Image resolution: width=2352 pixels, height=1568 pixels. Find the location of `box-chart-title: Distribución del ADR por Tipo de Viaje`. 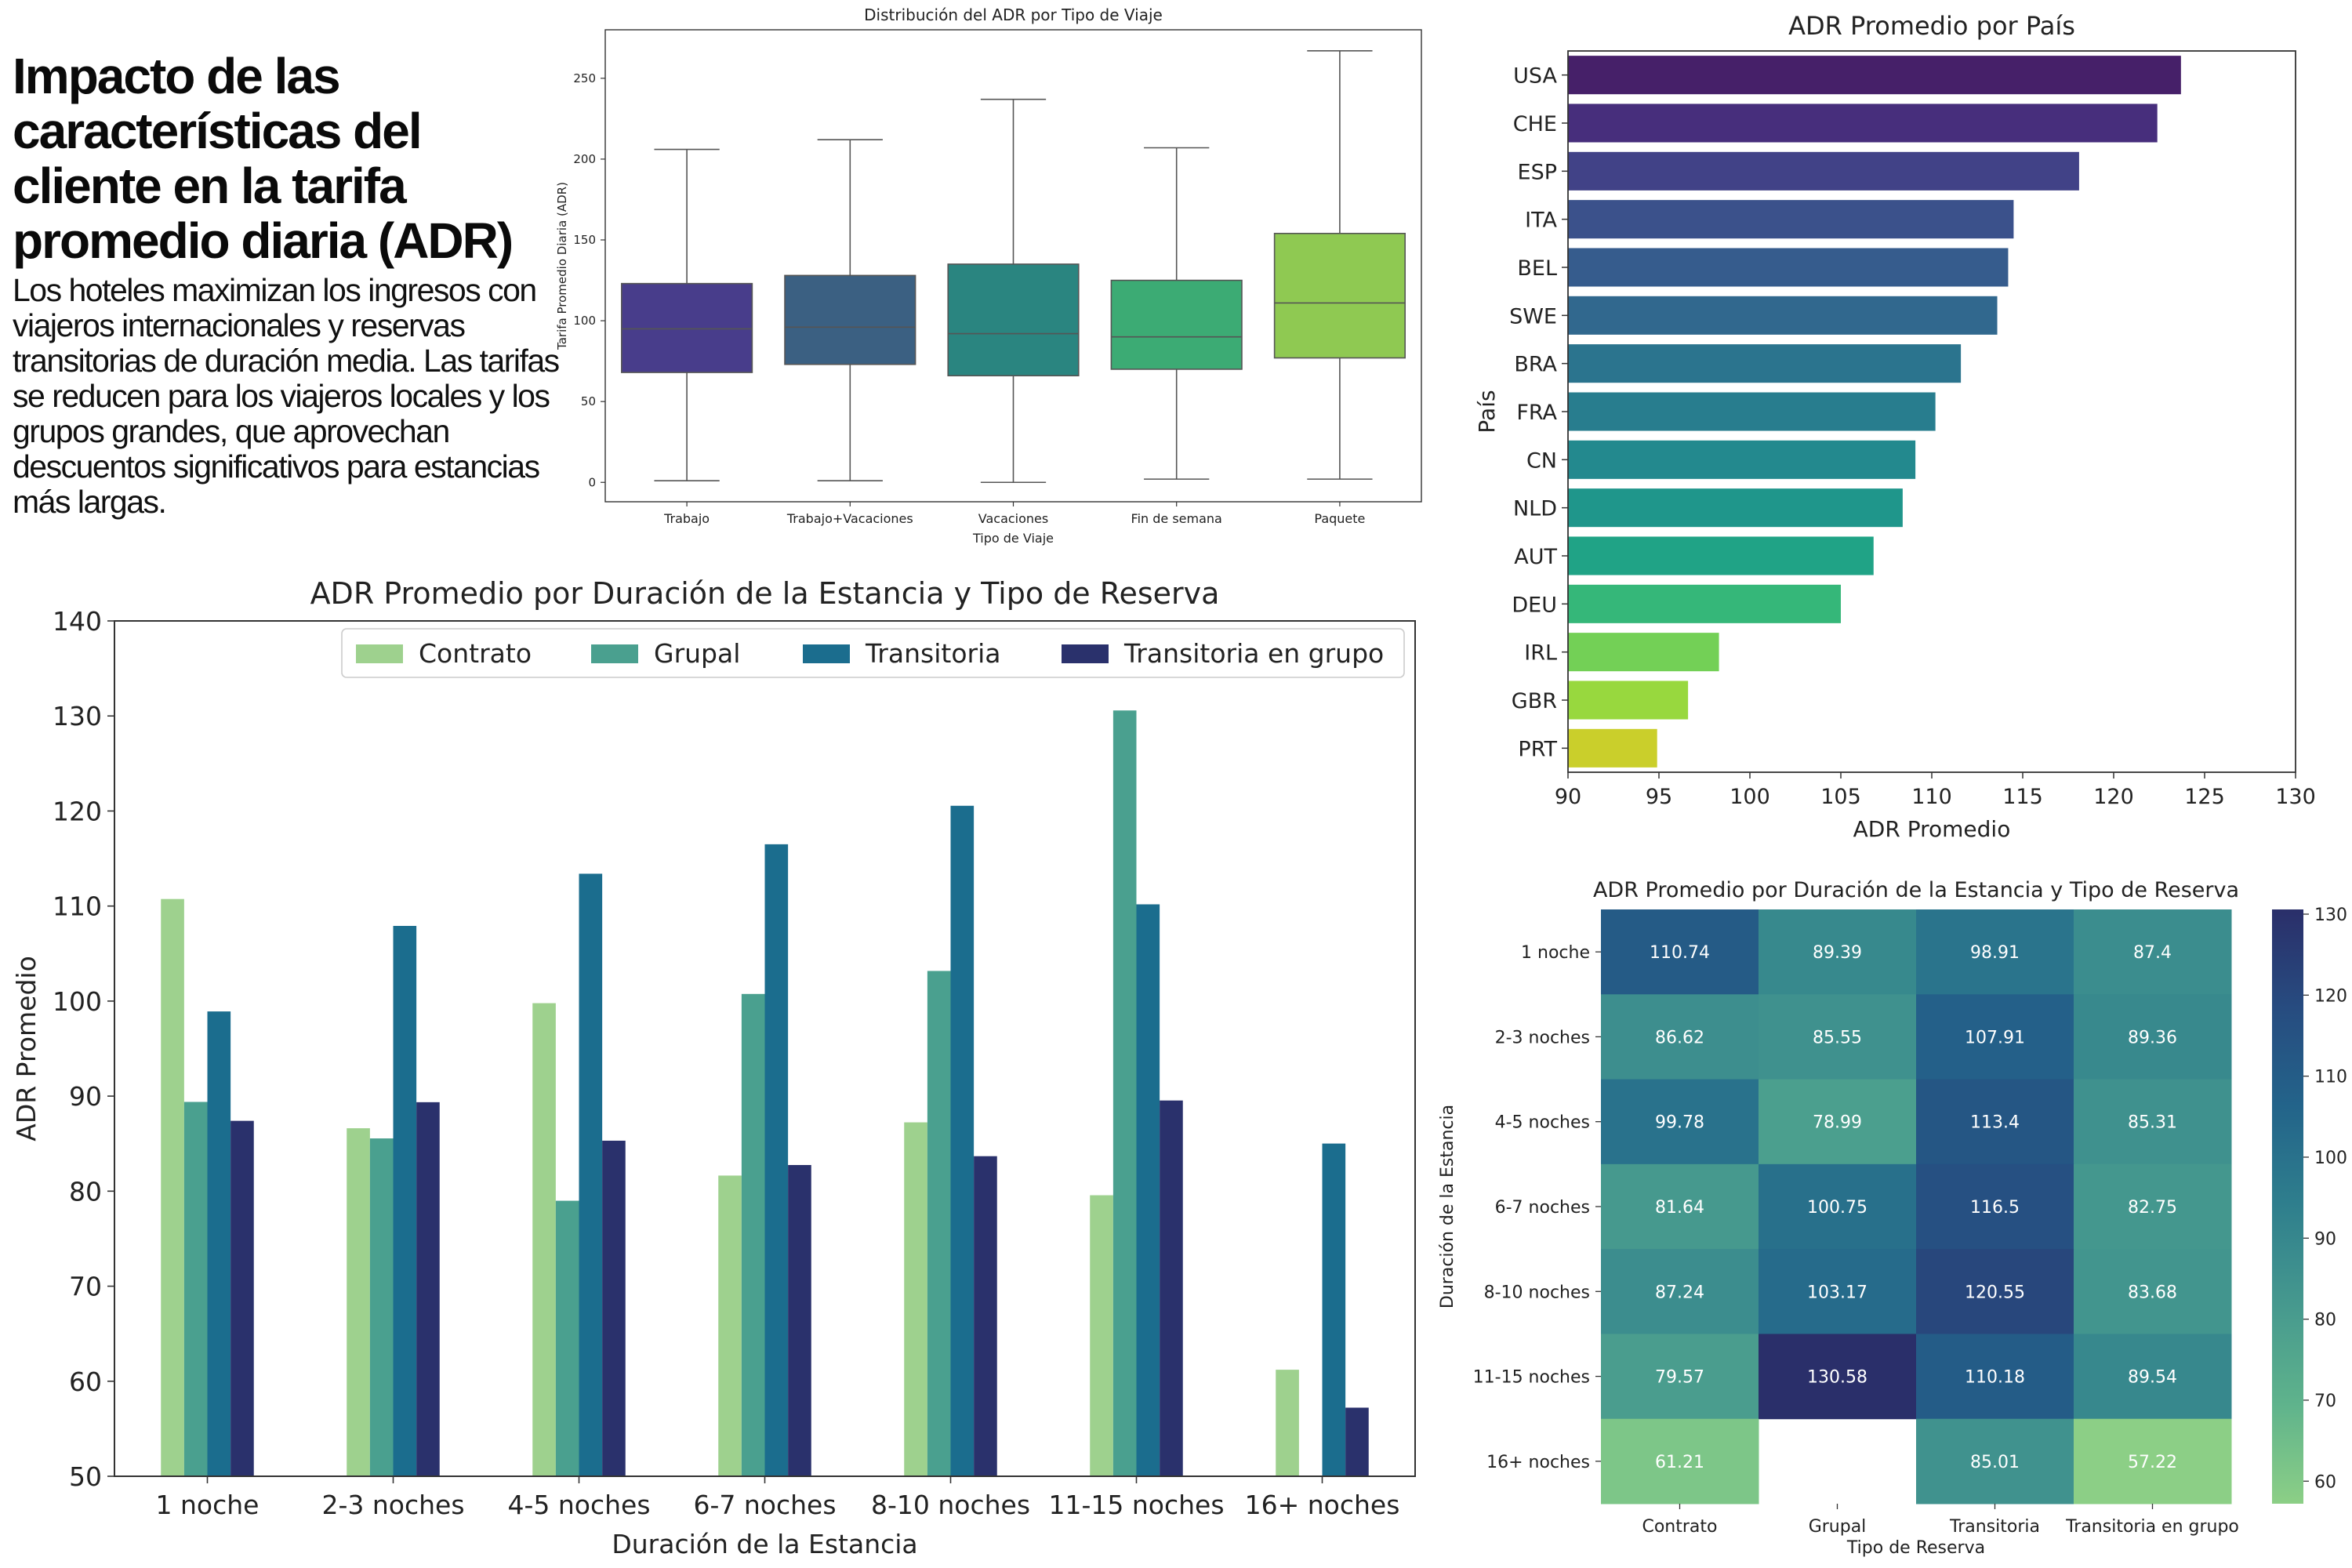

box-chart-title: Distribución del ADR por Tipo de Viaje is located at coordinates (1013, 15).